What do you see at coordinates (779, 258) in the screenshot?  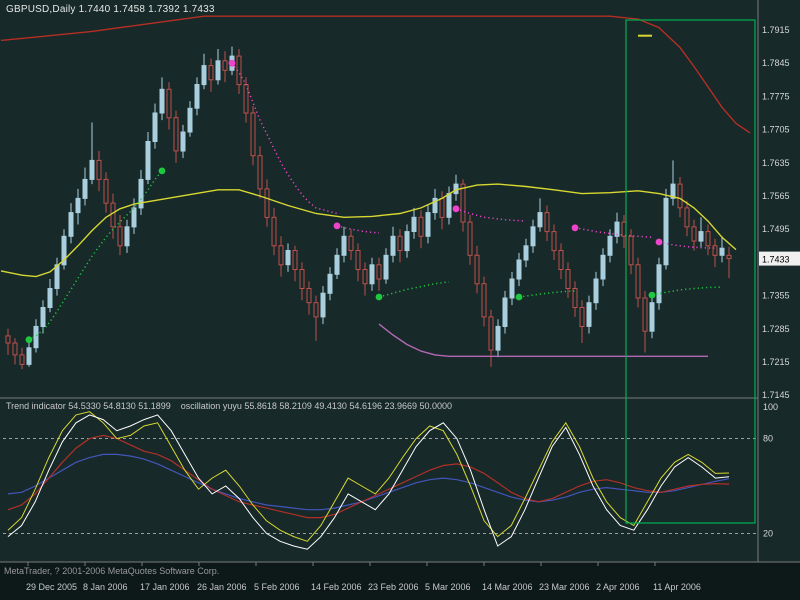 I see `current-price-tag` at bounding box center [779, 258].